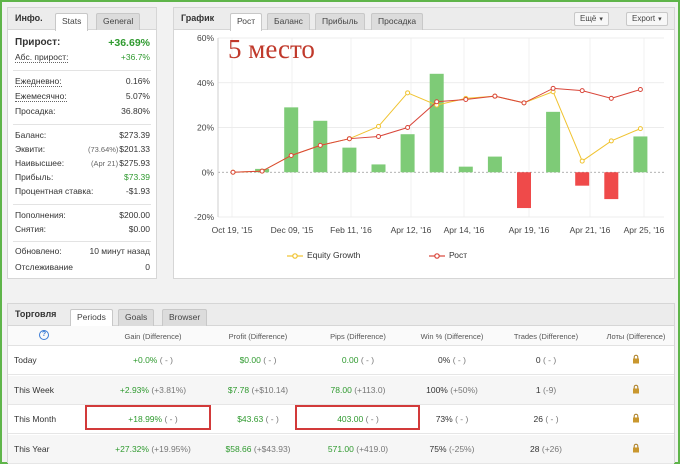 The height and width of the screenshot is (464, 680). I want to click on row-period-label: This Year, so click(32, 448).